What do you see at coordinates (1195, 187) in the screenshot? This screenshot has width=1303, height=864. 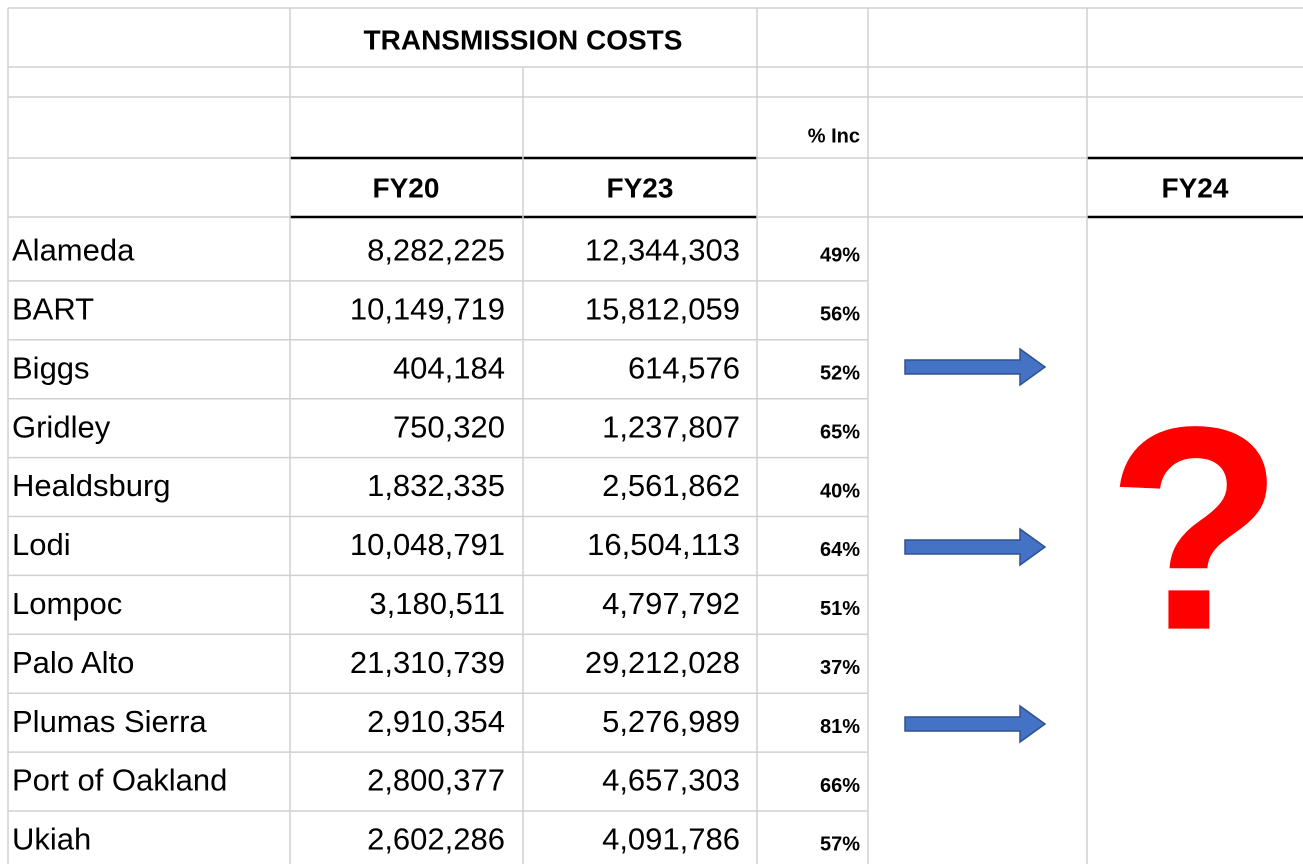 I see `column-header: FY24` at bounding box center [1195, 187].